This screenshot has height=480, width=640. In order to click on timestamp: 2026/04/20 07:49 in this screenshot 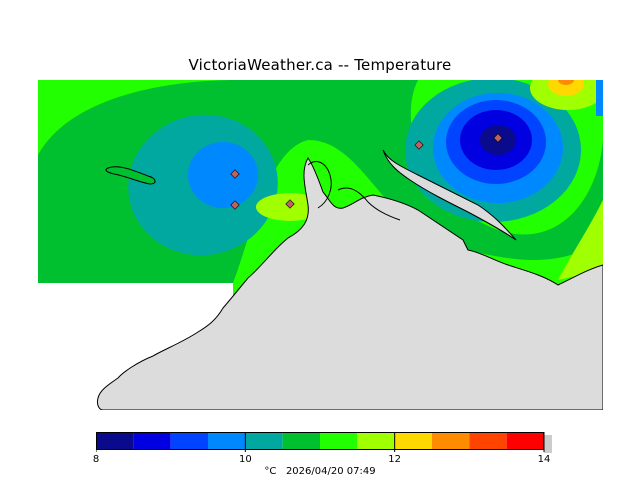, I will do `click(330, 471)`.